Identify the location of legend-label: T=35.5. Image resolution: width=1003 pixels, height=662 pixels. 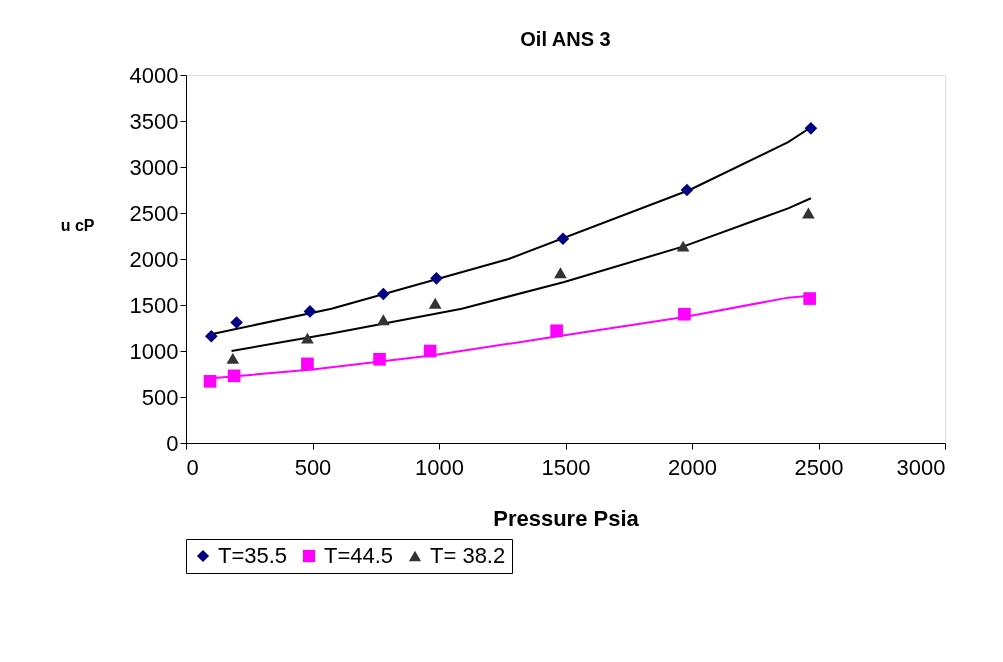
(253, 555).